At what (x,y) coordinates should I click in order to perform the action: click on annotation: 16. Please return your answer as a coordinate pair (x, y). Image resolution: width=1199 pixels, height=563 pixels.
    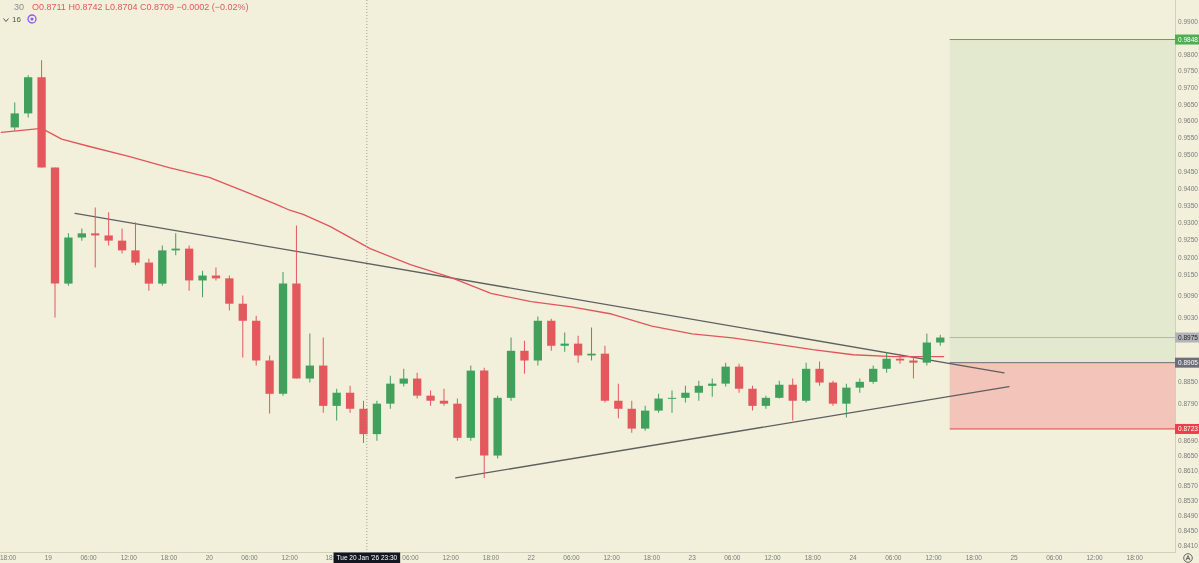
    Looking at the image, I should click on (16, 19).